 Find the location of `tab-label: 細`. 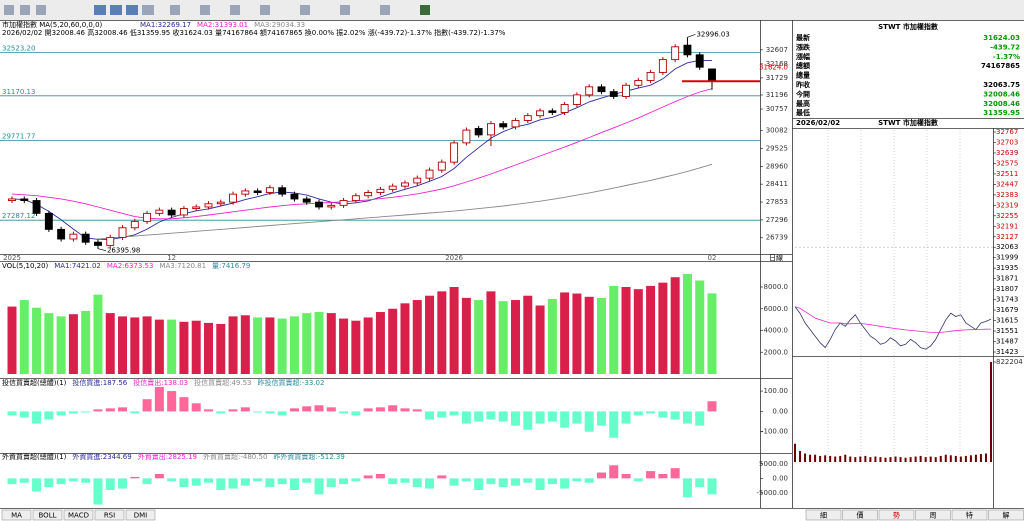

tab-label: 細 is located at coordinates (823, 515).